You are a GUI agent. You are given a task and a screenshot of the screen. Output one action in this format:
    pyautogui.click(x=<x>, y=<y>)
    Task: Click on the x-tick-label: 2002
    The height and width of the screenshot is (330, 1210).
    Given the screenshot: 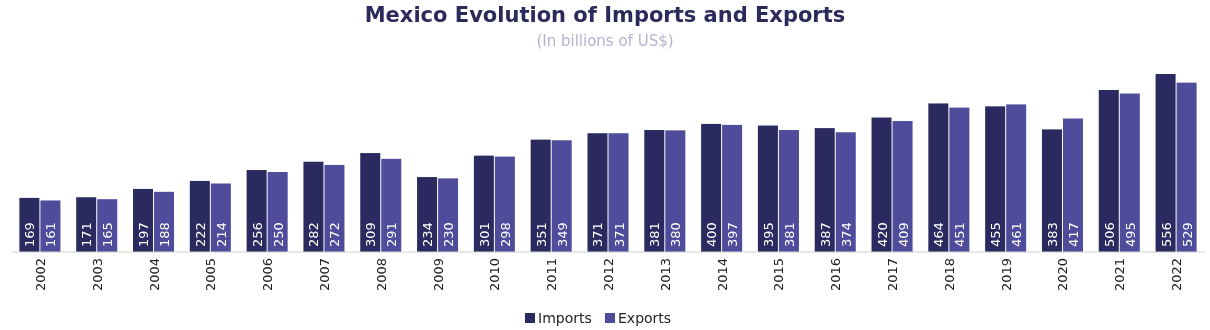 What is the action you would take?
    pyautogui.click(x=40, y=275)
    